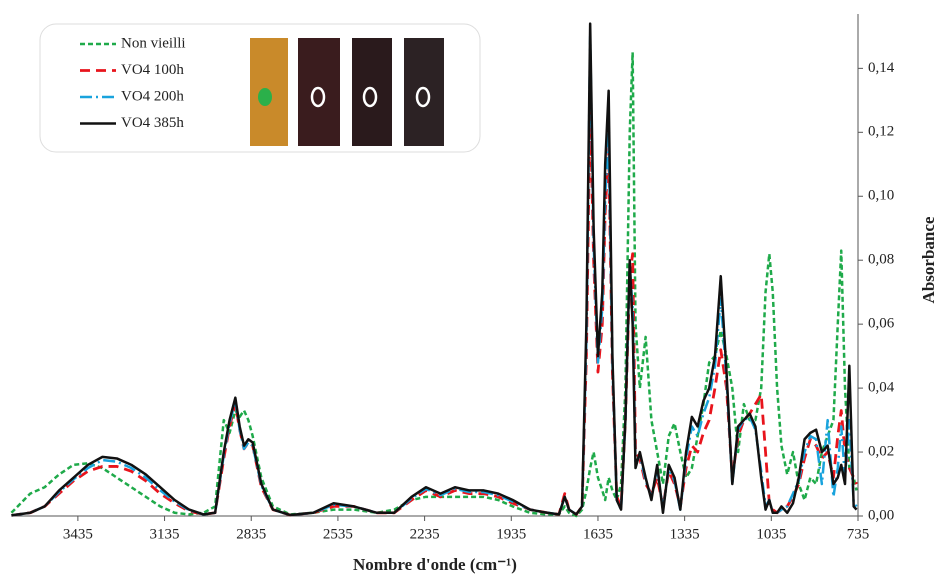 The image size is (941, 579). I want to click on y-tick-label: 0,04, so click(881, 388).